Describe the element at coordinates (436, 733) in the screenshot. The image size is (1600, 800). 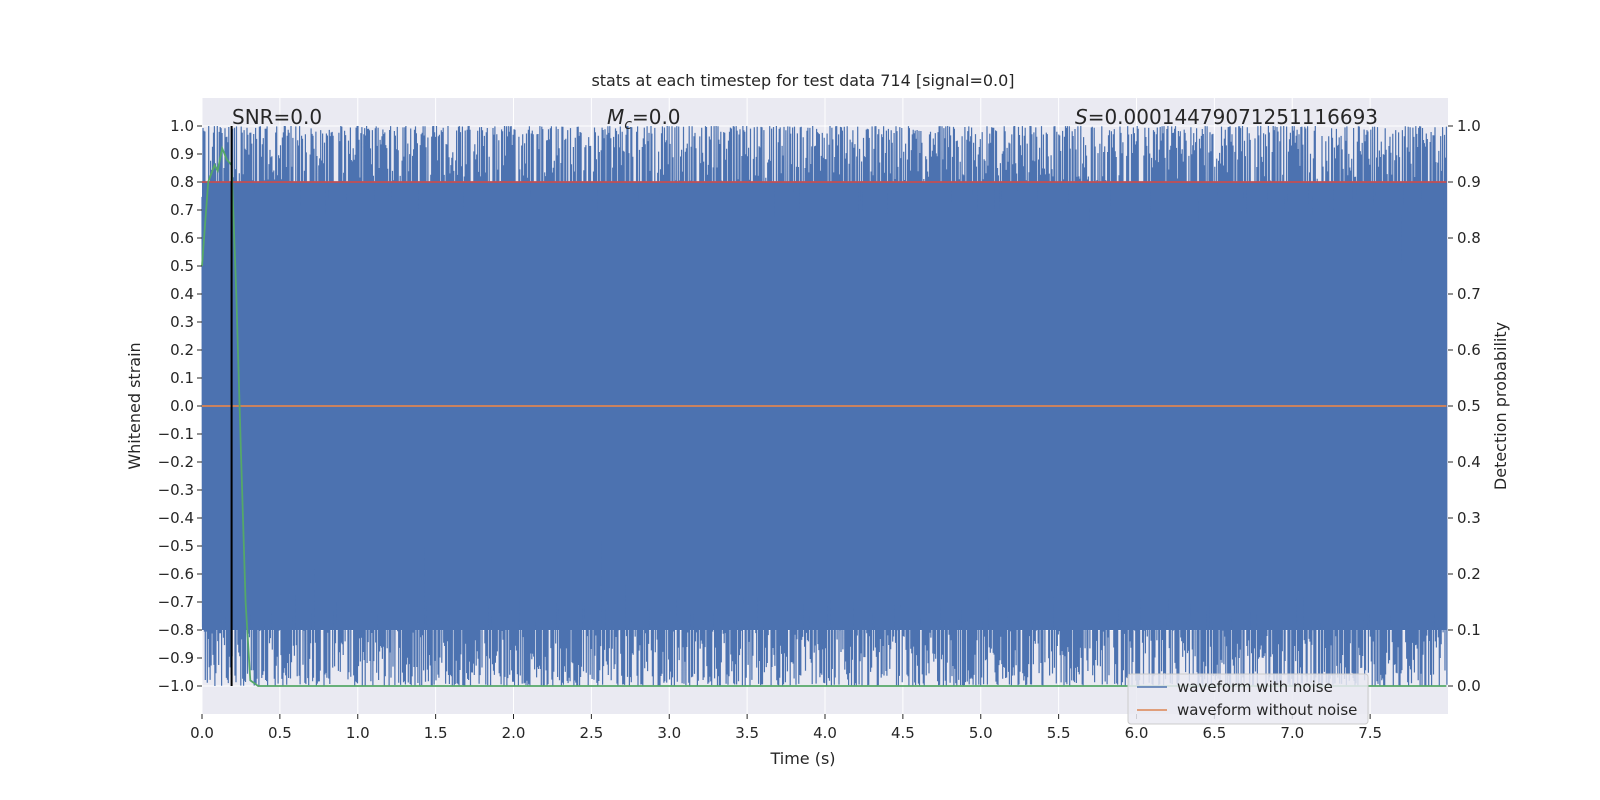
I see `x-tick-label: 1.5` at that location.